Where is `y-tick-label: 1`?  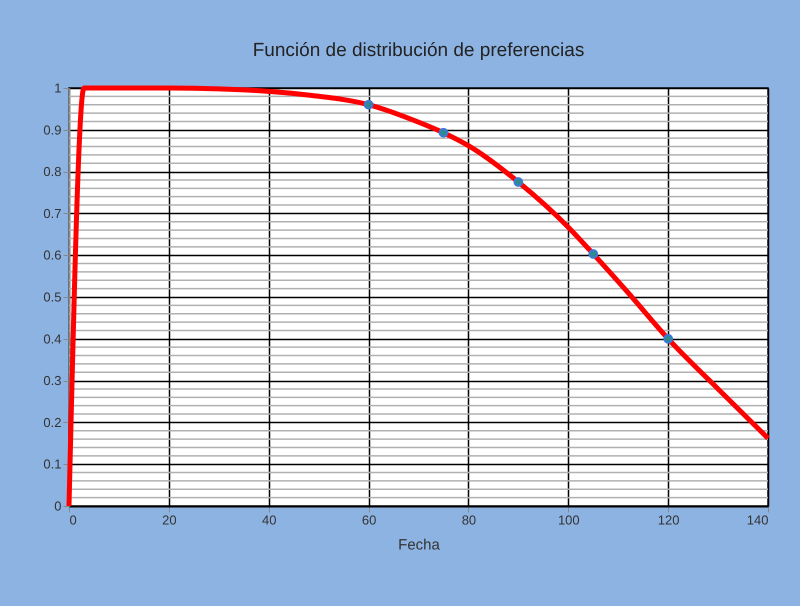
y-tick-label: 1 is located at coordinates (58, 88).